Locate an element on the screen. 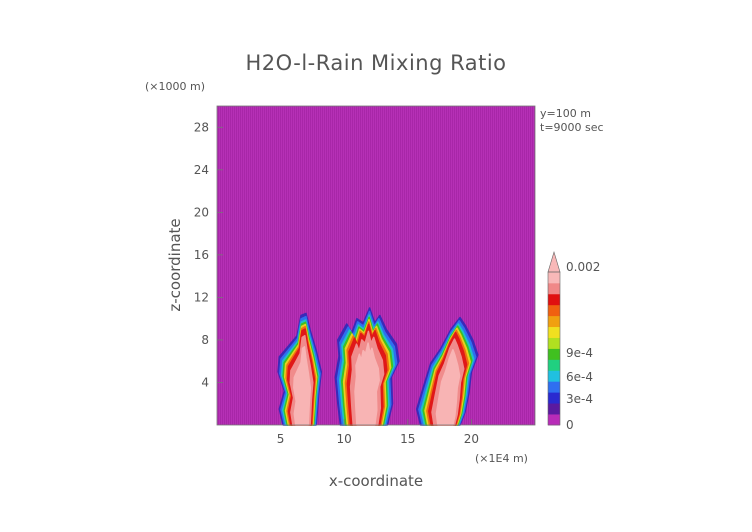  y-tick-label: 20 is located at coordinates (201, 212).